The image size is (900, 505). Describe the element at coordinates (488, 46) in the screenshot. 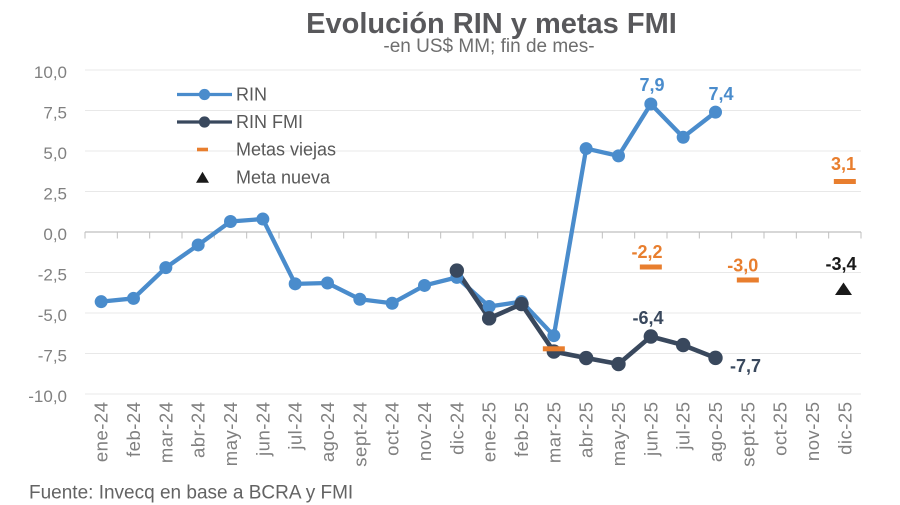

I see `svg-text: -en US$ MM; fin de mes-` at that location.